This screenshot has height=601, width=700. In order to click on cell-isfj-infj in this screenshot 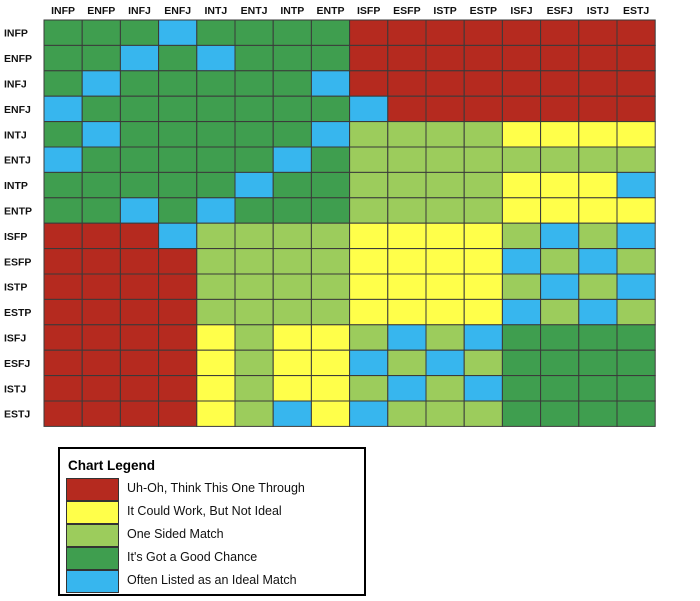, I will do `click(139, 337)`.